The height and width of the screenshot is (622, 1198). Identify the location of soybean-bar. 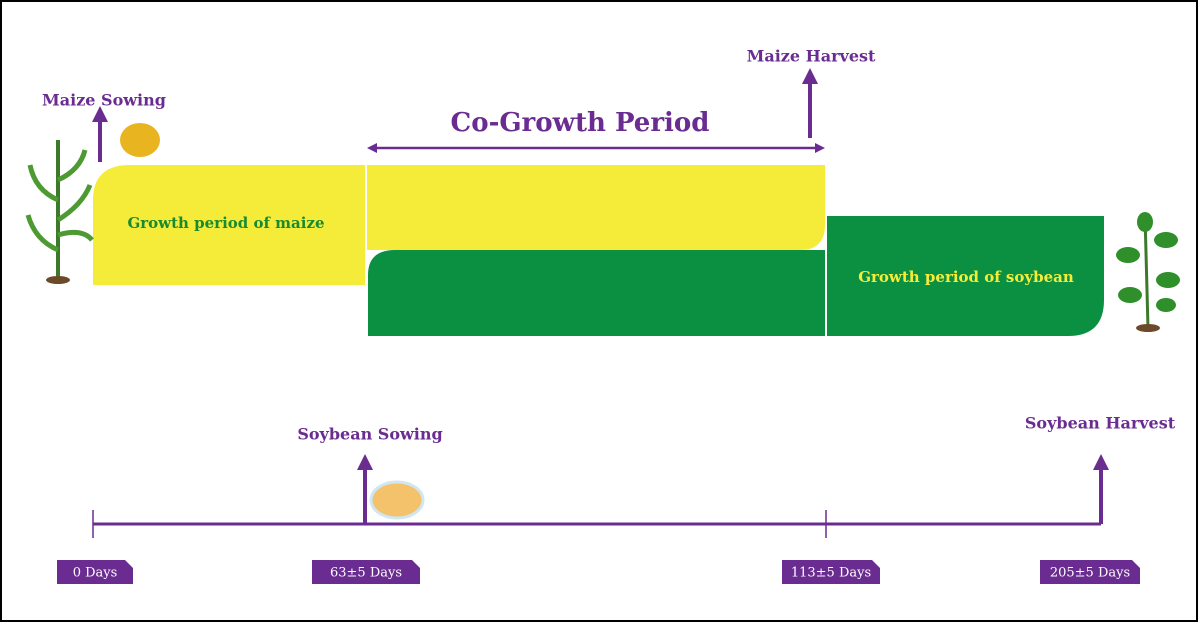
(965, 276).